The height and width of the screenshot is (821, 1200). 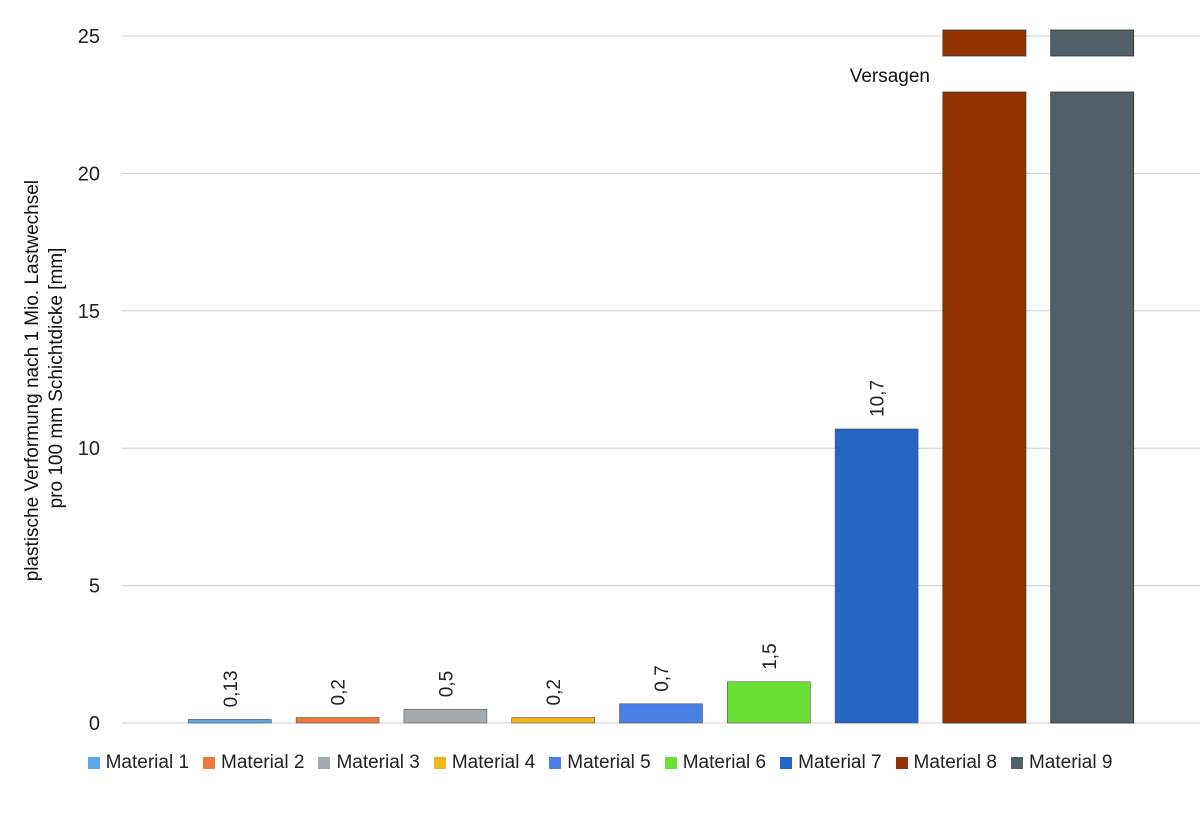 I want to click on legend-item: Material 7, so click(x=831, y=763).